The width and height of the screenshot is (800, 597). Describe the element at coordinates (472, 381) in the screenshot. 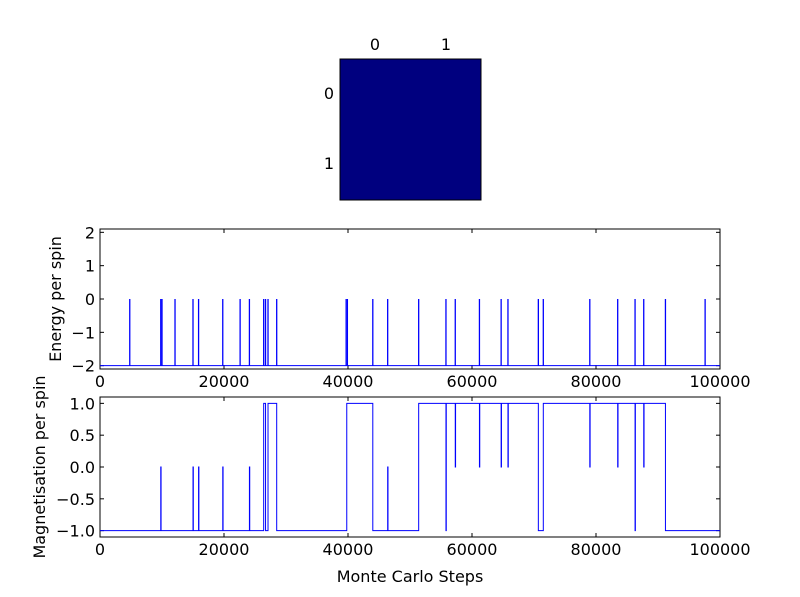

I see `energy-x-tick-label-3: 60000` at that location.